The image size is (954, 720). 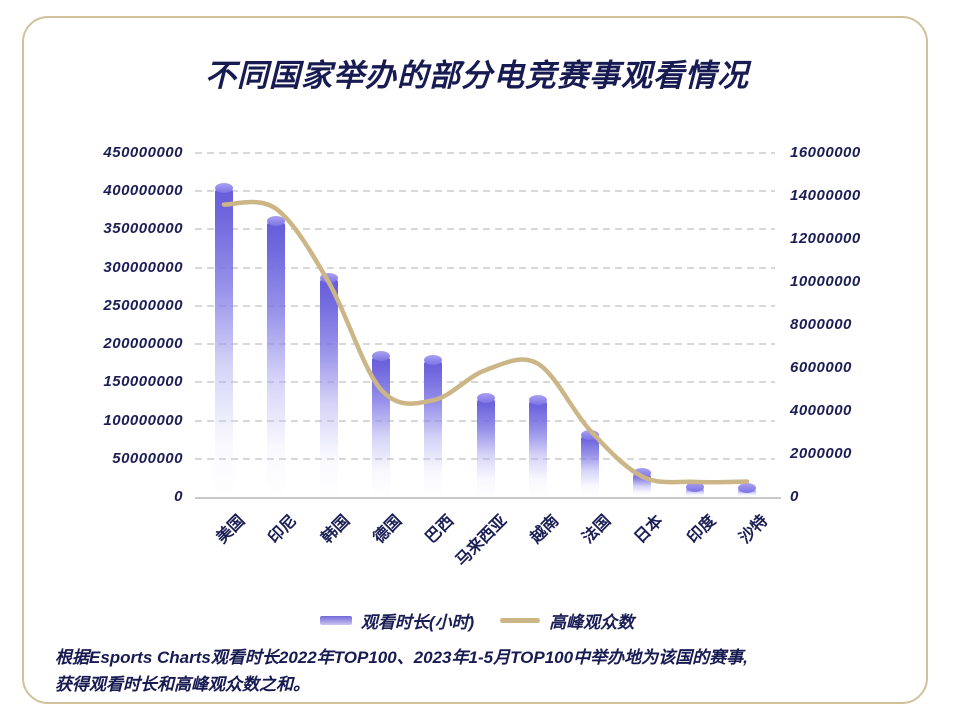 What do you see at coordinates (433, 425) in the screenshot?
I see `bar-巴西` at bounding box center [433, 425].